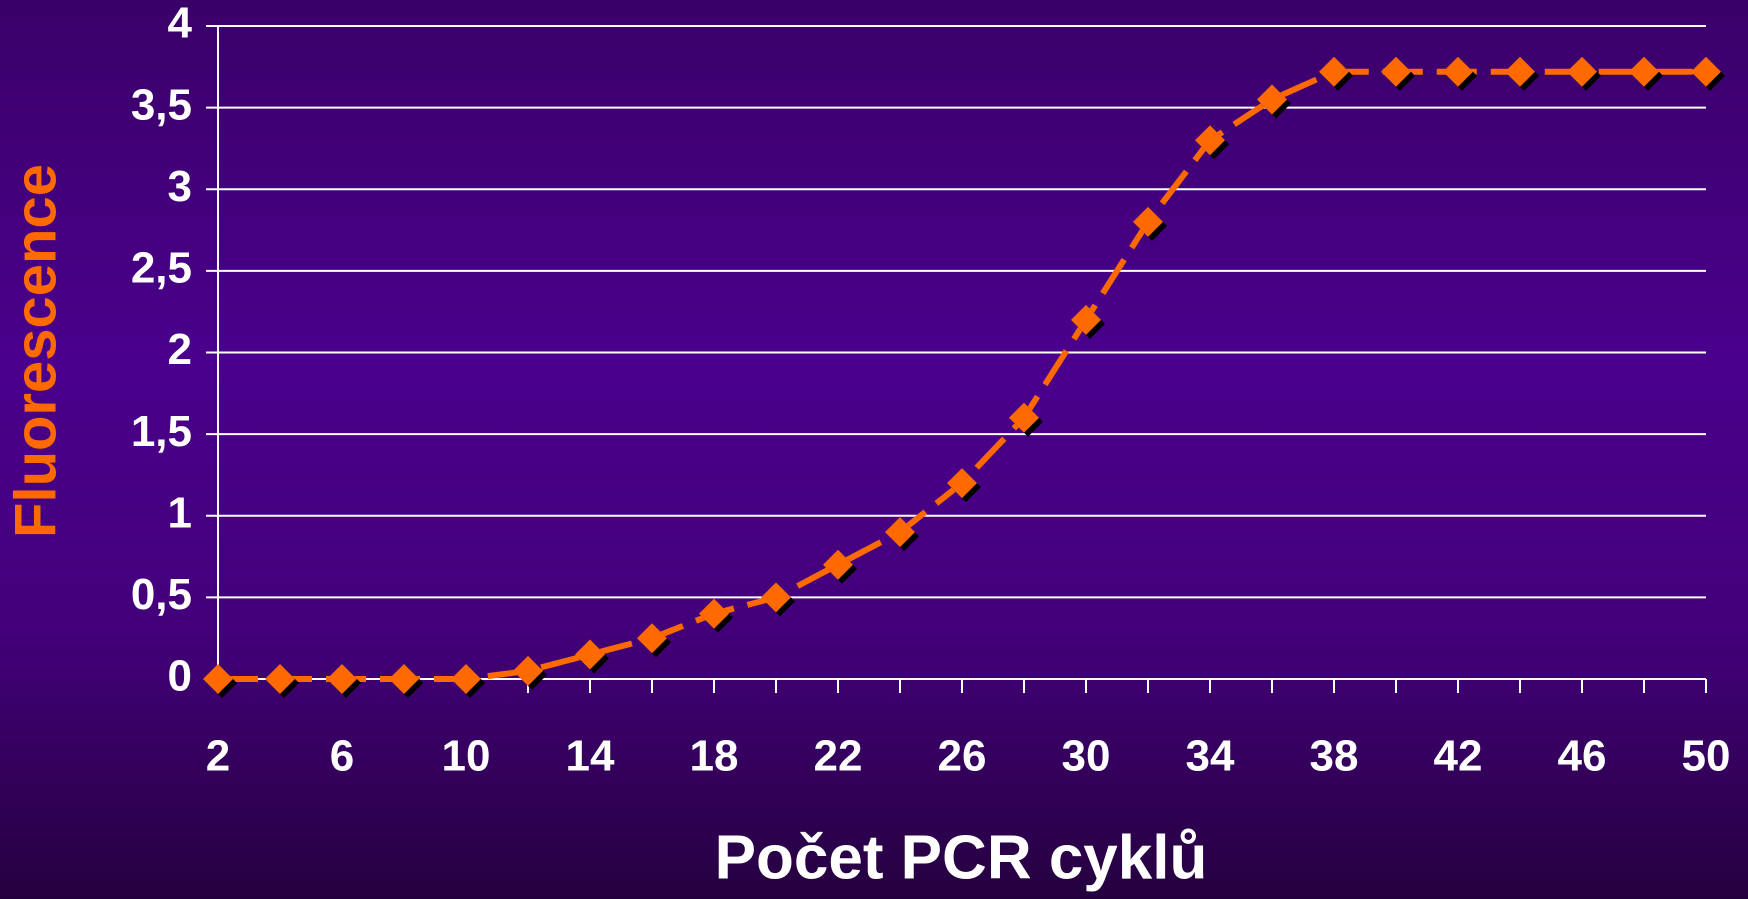 The image size is (1748, 899). I want to click on x-axis-title: Počet PCR cyklů, so click(961, 857).